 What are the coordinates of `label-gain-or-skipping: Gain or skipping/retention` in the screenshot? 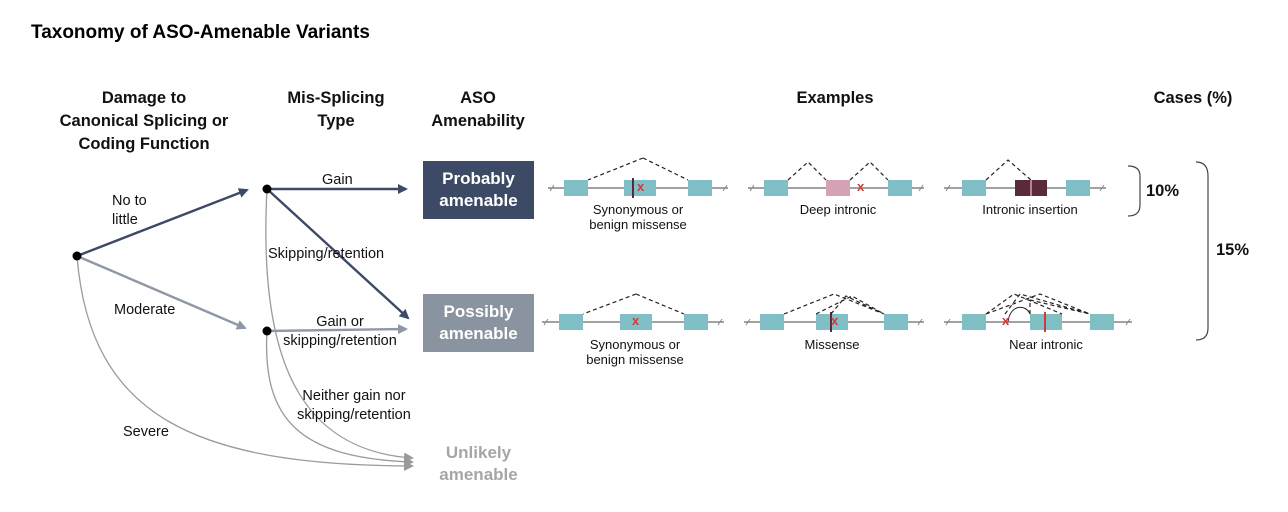 It's located at (340, 332).